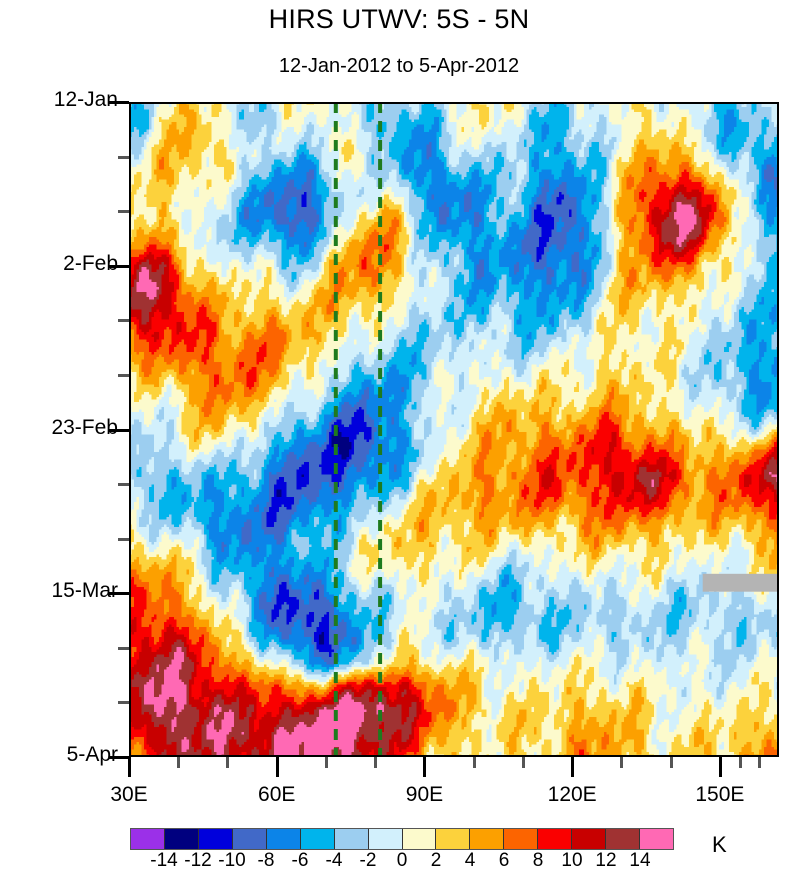  Describe the element at coordinates (65, 428) in the screenshot. I see `y-axis-tick-label: 23-Feb` at that location.